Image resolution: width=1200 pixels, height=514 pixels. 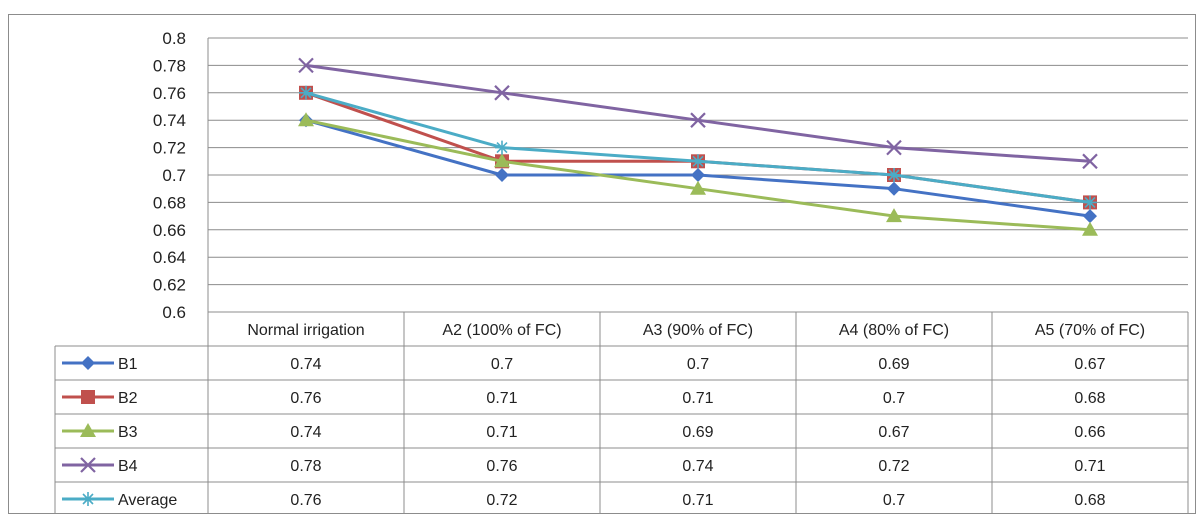 What do you see at coordinates (100, 466) in the screenshot?
I see `legend-key-b4: B4` at bounding box center [100, 466].